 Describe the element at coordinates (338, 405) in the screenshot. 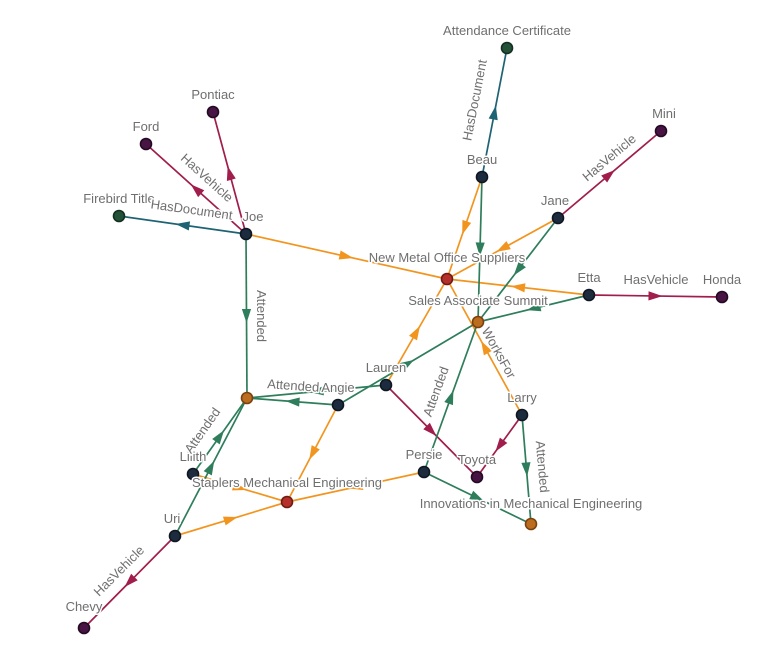

I see `node-angie` at that location.